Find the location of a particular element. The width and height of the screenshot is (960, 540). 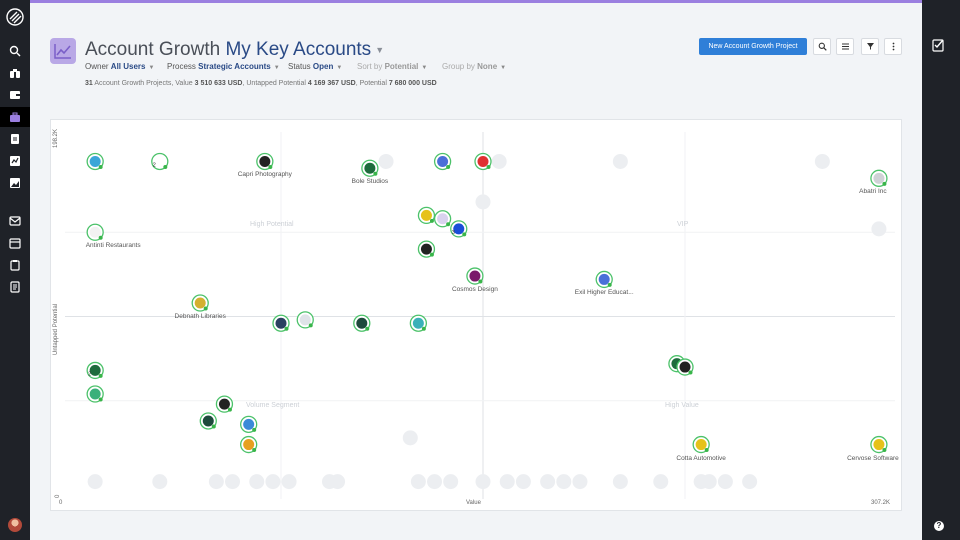

filter-owner: Owner All Users ▼ is located at coordinates (119, 66).